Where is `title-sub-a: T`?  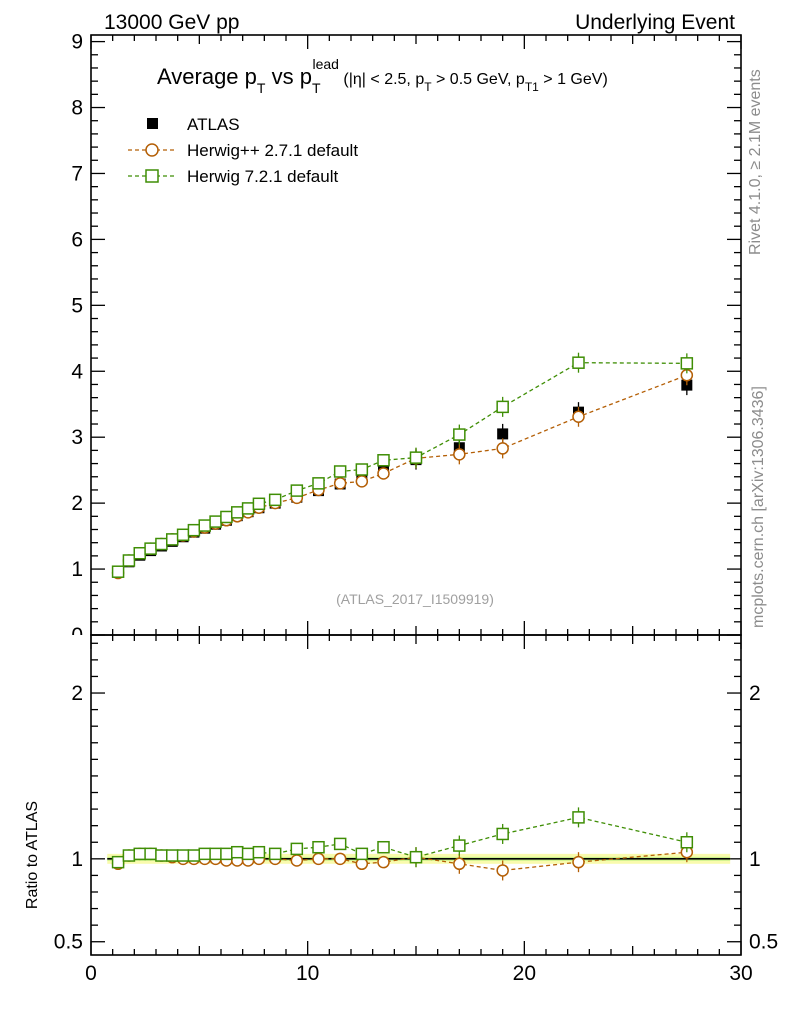
title-sub-a: T is located at coordinates (261, 88).